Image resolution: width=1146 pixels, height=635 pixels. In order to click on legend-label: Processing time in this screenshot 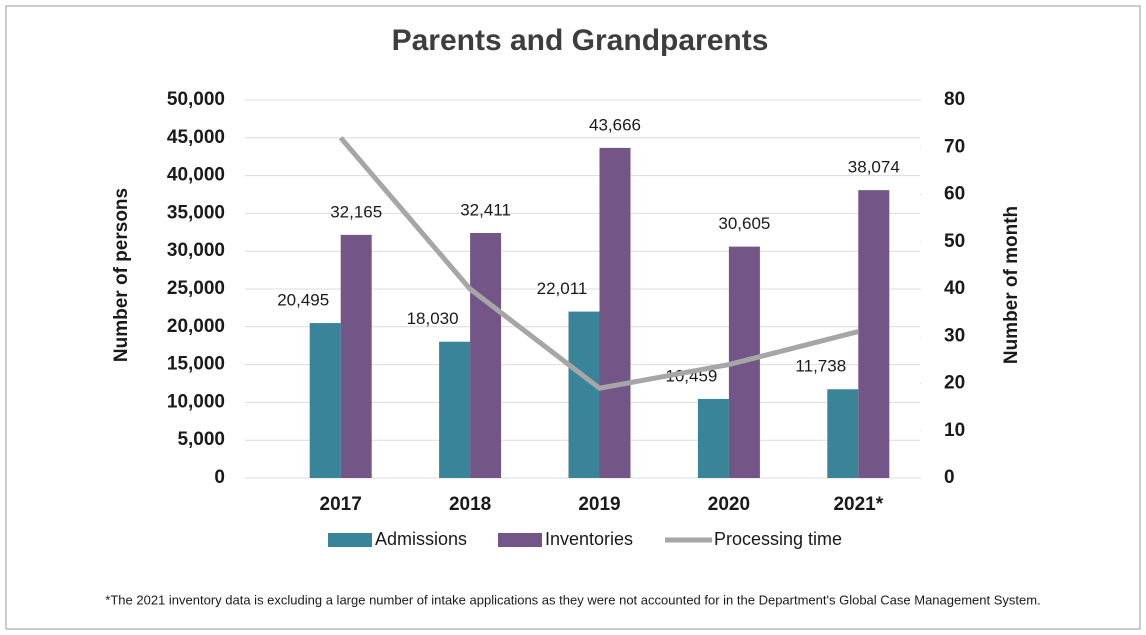, I will do `click(778, 539)`.